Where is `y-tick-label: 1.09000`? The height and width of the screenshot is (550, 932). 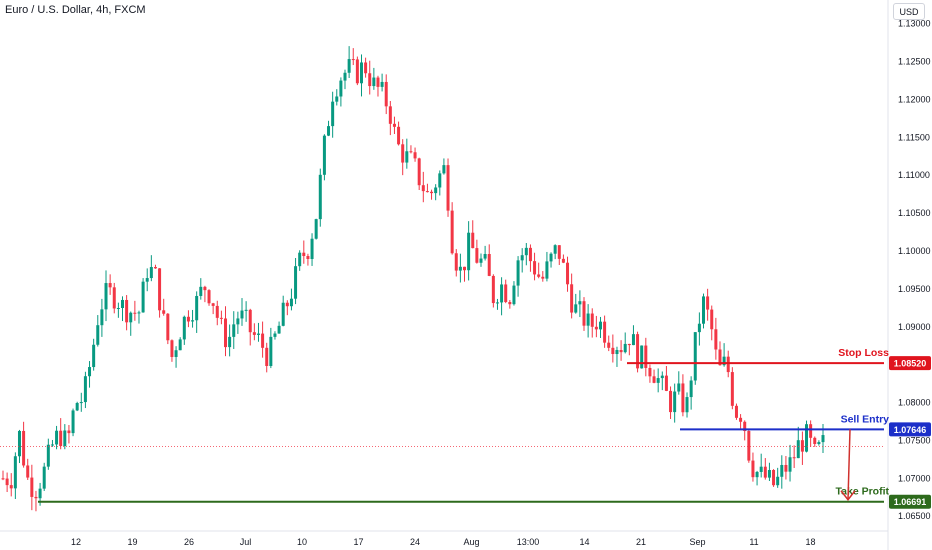 y-tick-label: 1.09000 is located at coordinates (914, 327).